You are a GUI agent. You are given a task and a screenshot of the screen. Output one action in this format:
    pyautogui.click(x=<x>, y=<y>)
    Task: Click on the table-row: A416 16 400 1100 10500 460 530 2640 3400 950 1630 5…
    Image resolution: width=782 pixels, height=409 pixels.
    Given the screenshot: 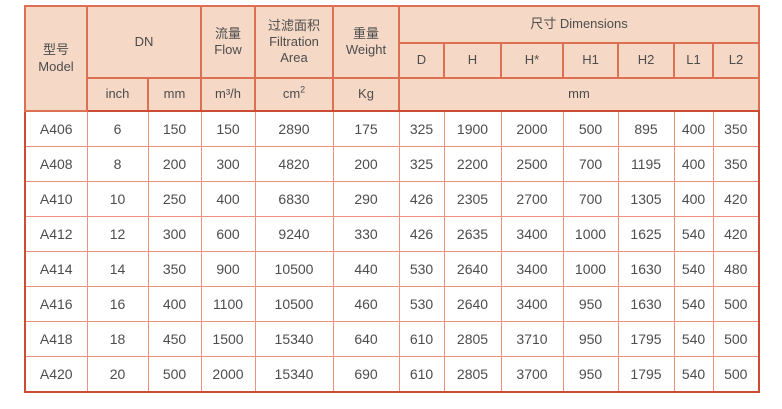 What is the action you would take?
    pyautogui.click(x=392, y=304)
    